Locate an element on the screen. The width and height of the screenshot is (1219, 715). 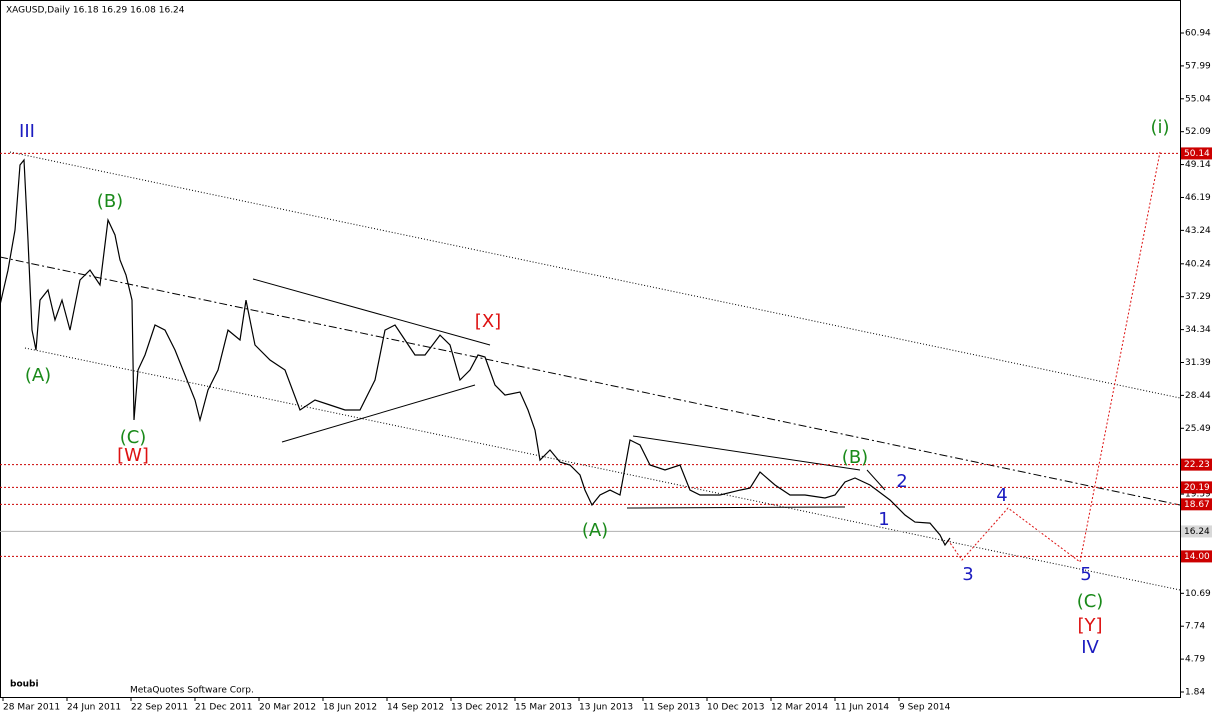
level-label: 20.19 is located at coordinates (1197, 488).